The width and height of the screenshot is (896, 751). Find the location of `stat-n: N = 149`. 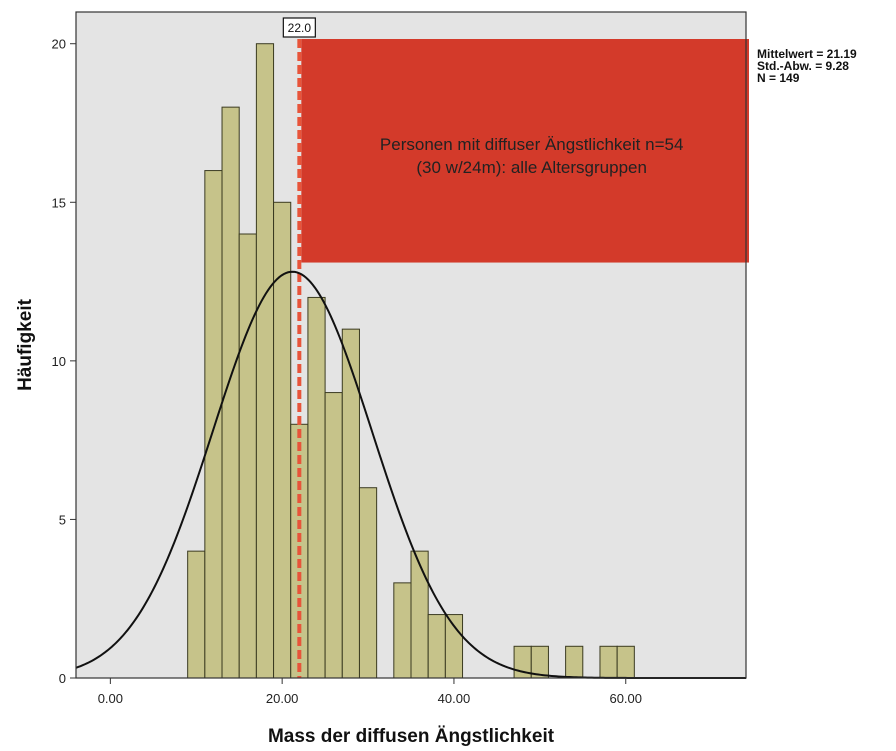

stat-n: N = 149 is located at coordinates (778, 78).